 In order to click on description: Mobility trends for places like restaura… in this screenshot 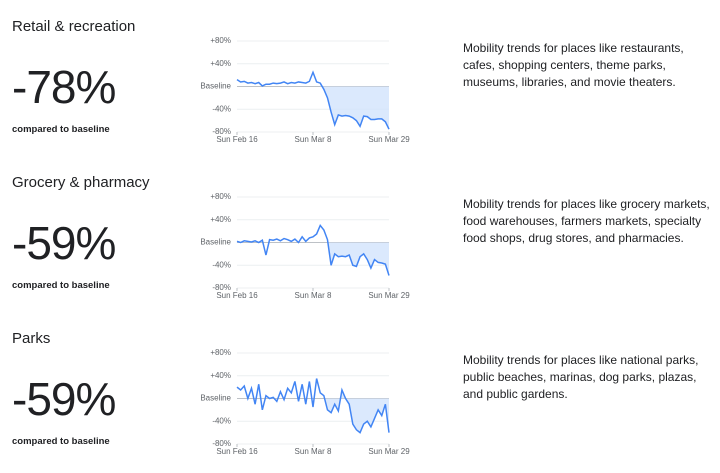, I will do `click(573, 65)`.